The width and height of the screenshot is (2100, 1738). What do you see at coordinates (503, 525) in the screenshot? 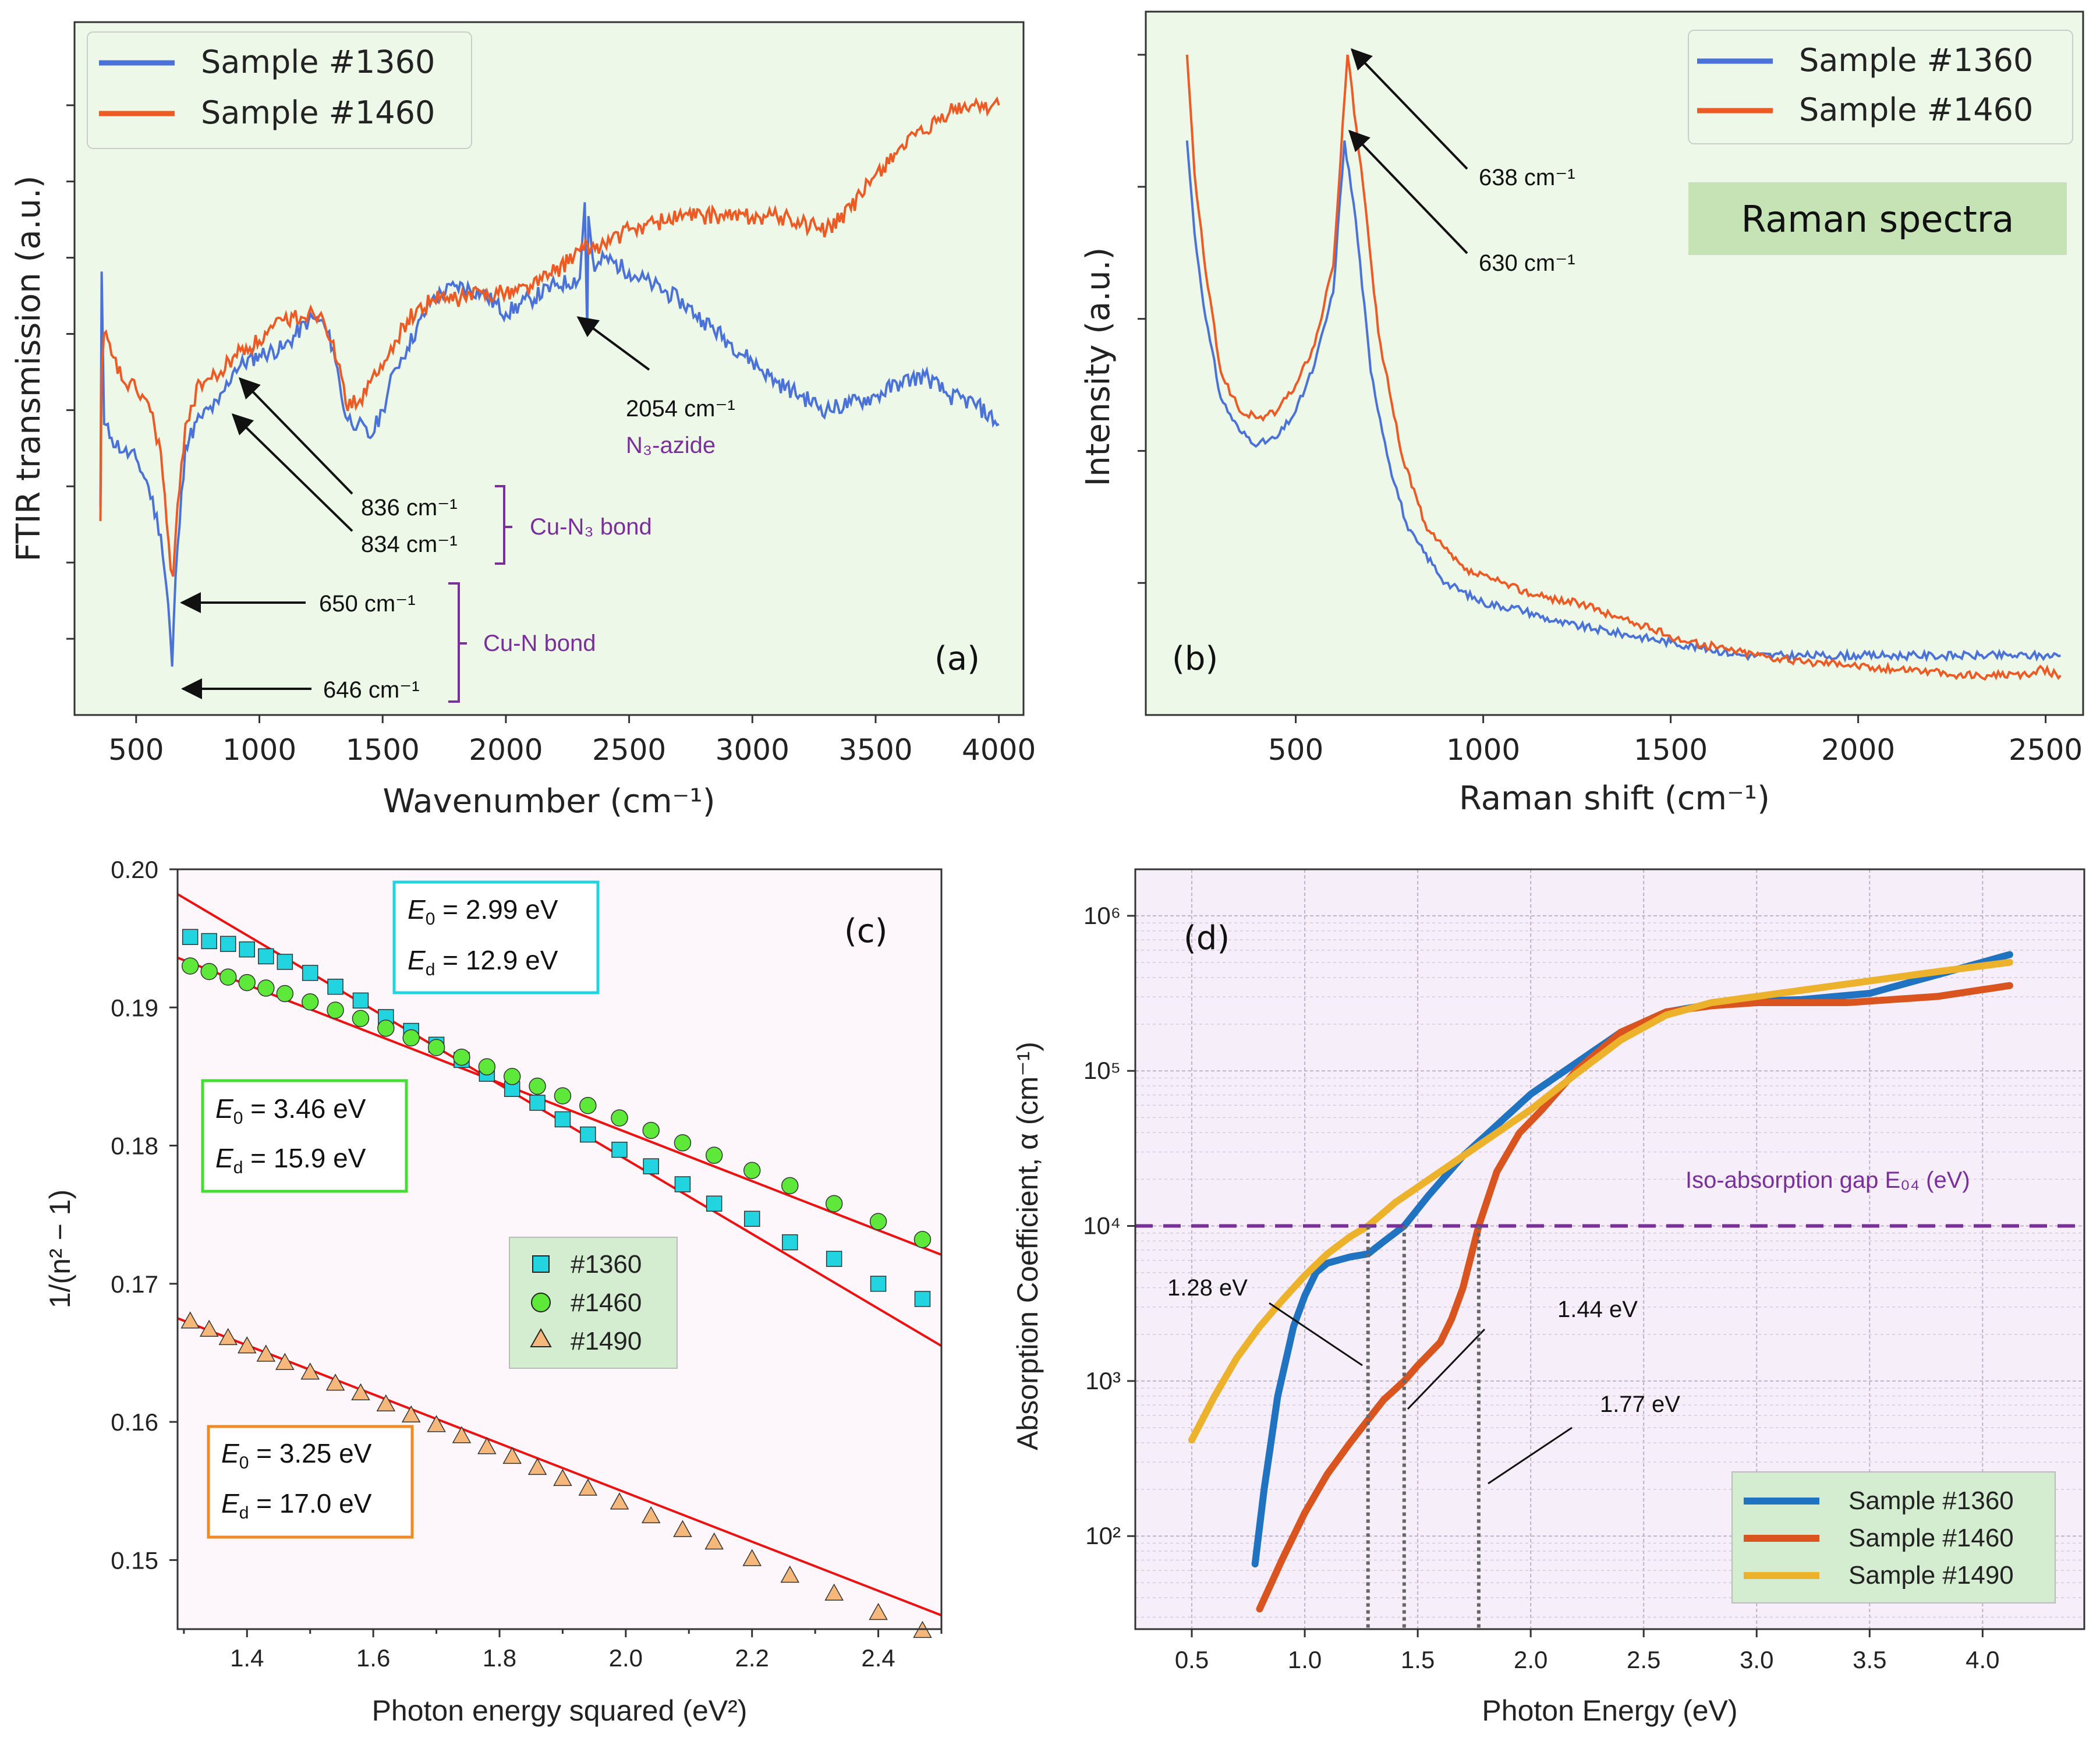
I see `brace-cu-n3` at bounding box center [503, 525].